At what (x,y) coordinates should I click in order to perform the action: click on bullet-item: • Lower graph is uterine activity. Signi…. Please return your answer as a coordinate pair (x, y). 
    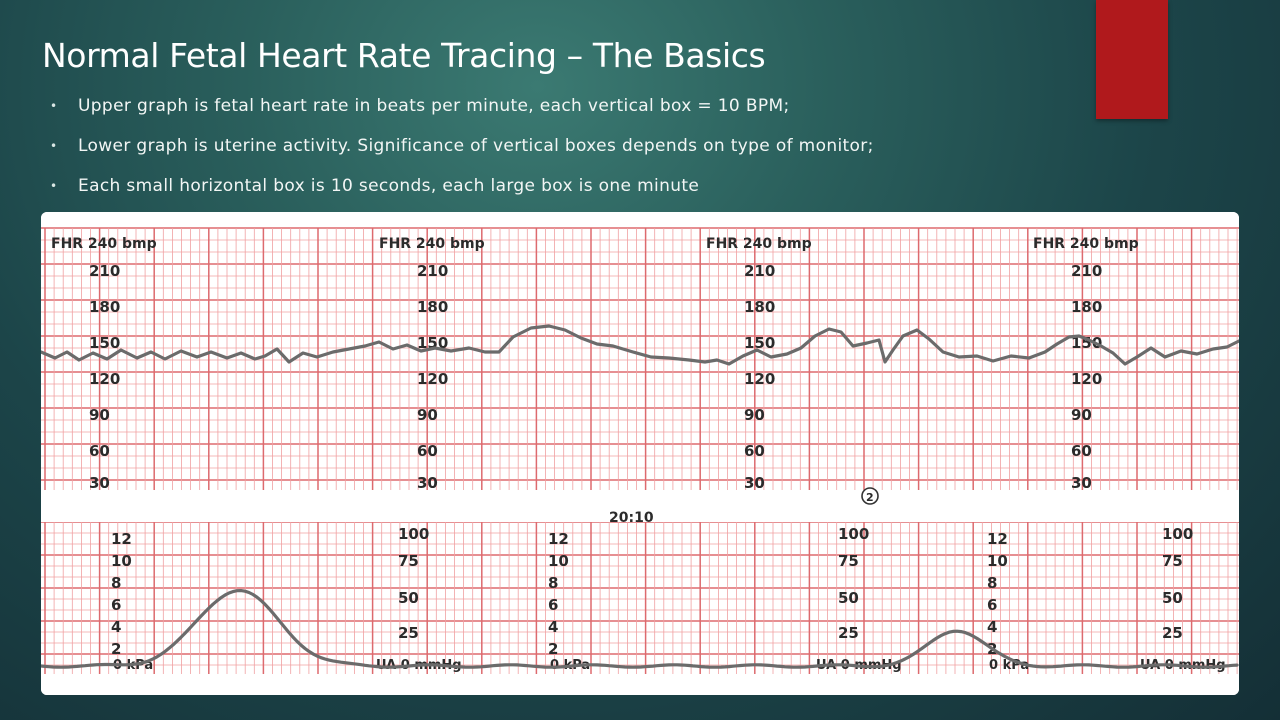
    Looking at the image, I should click on (461, 152).